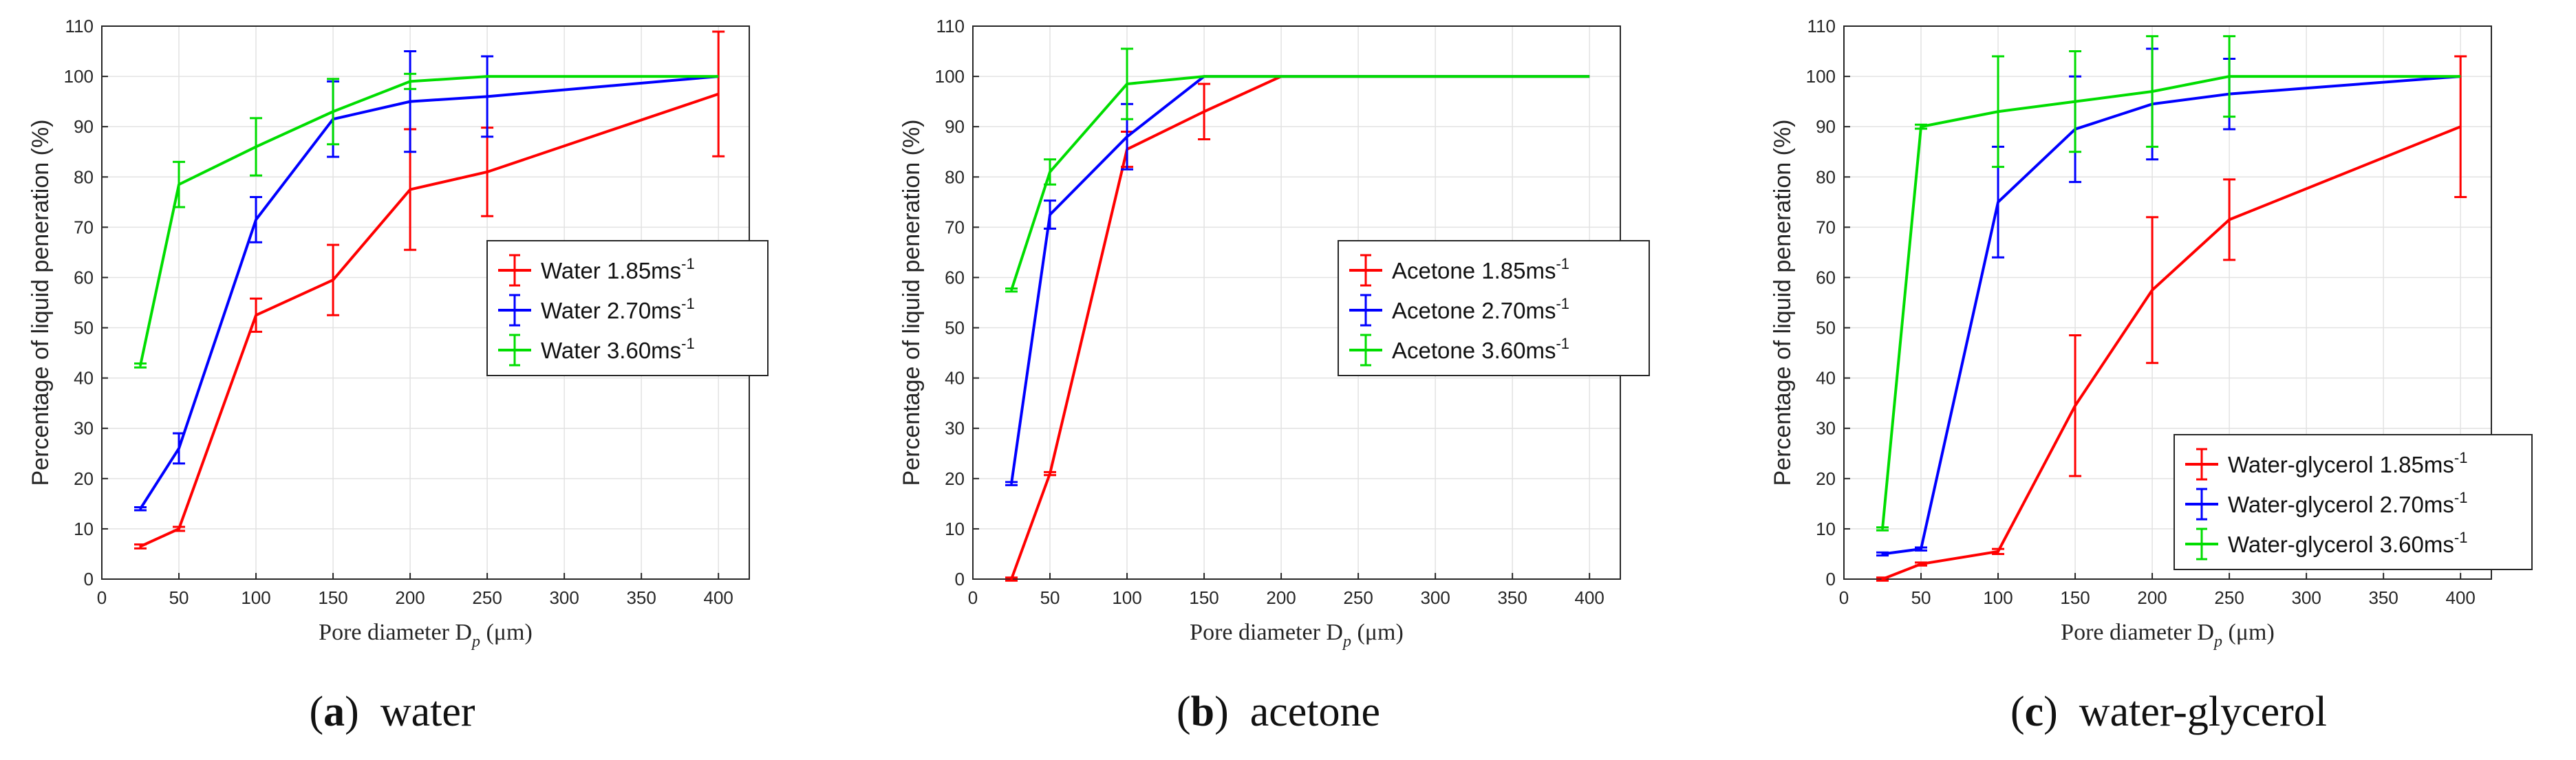 The width and height of the screenshot is (2576, 760). What do you see at coordinates (392, 711) in the screenshot?
I see `panel-caption: (a) water` at bounding box center [392, 711].